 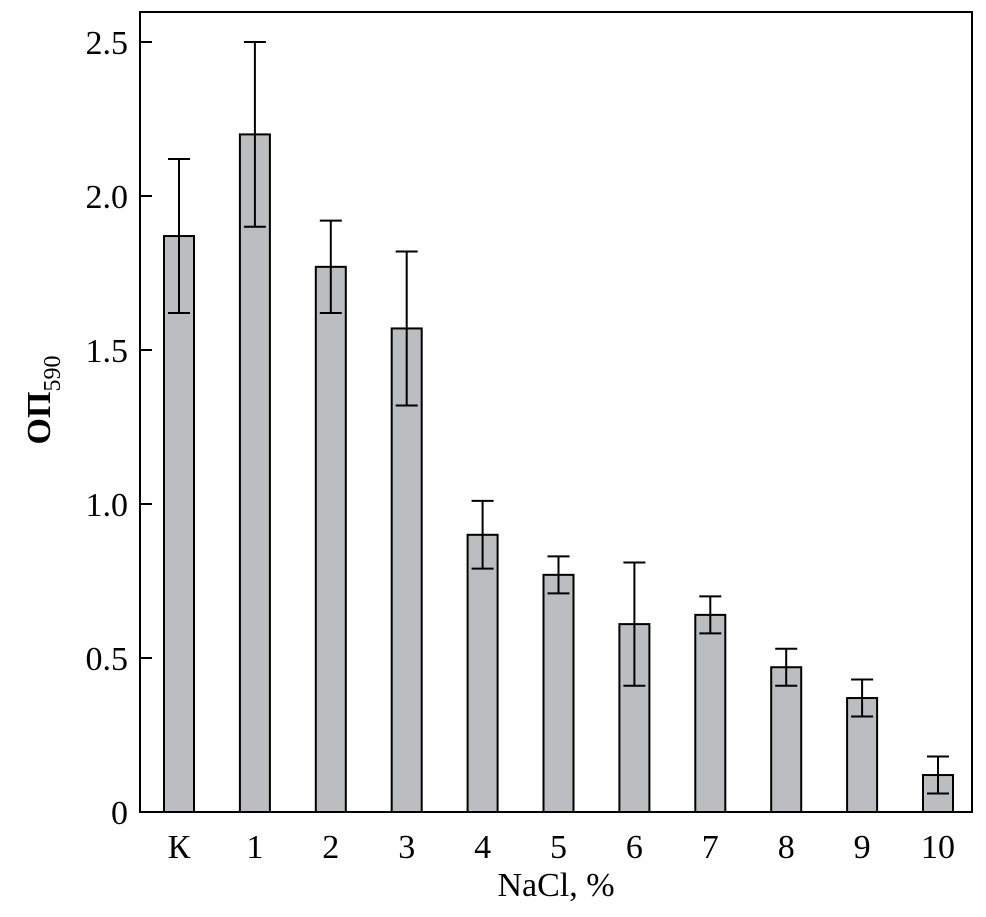 What do you see at coordinates (43, 400) in the screenshot?
I see `y-axis-label: ОП590` at bounding box center [43, 400].